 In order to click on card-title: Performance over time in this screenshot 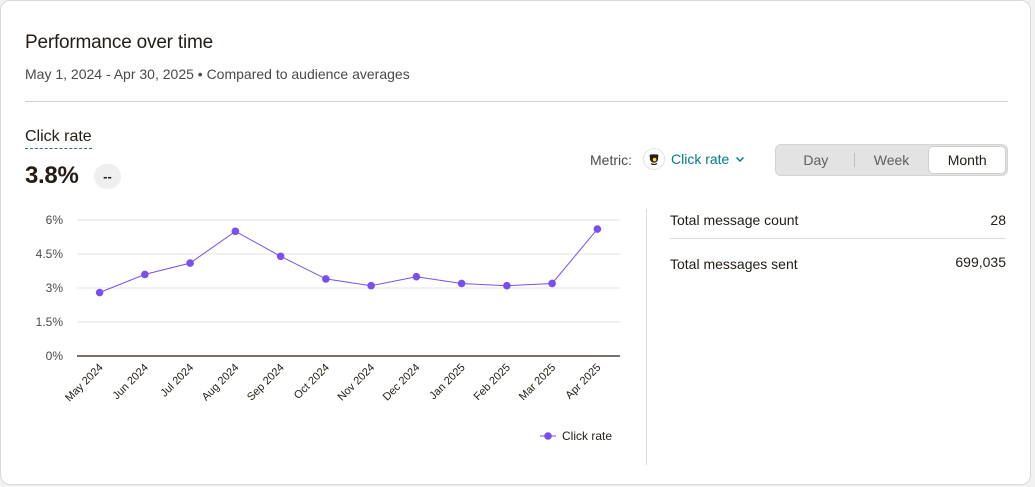, I will do `click(119, 42)`.